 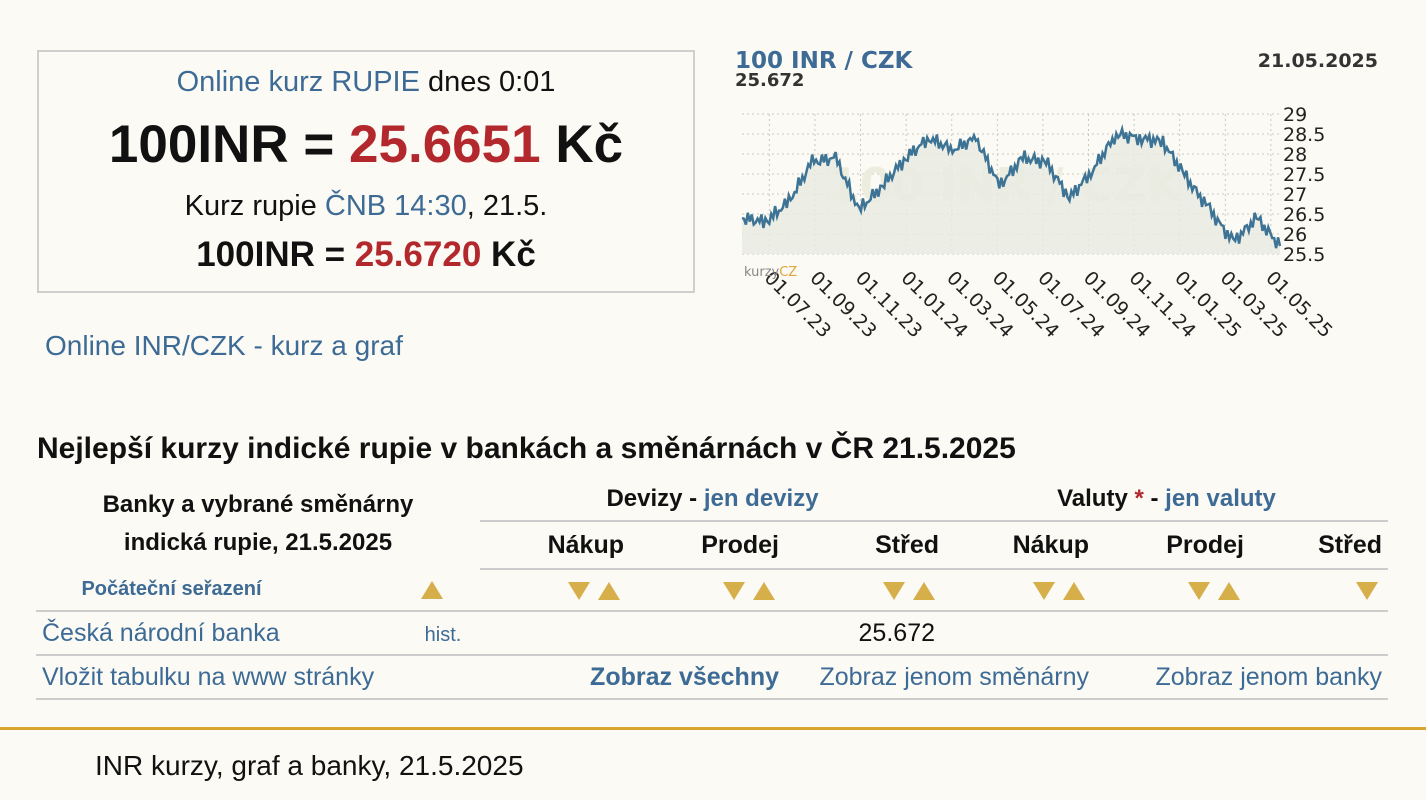 What do you see at coordinates (712, 633) in the screenshot?
I see `table-row: Česká národní banka hist. 25.672` at bounding box center [712, 633].